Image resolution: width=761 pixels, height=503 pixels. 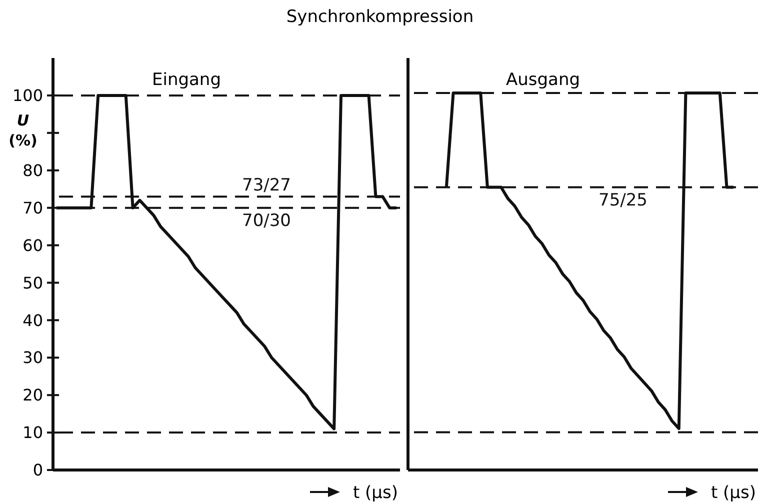 I want to click on annotation: 73/27, so click(x=266, y=186).